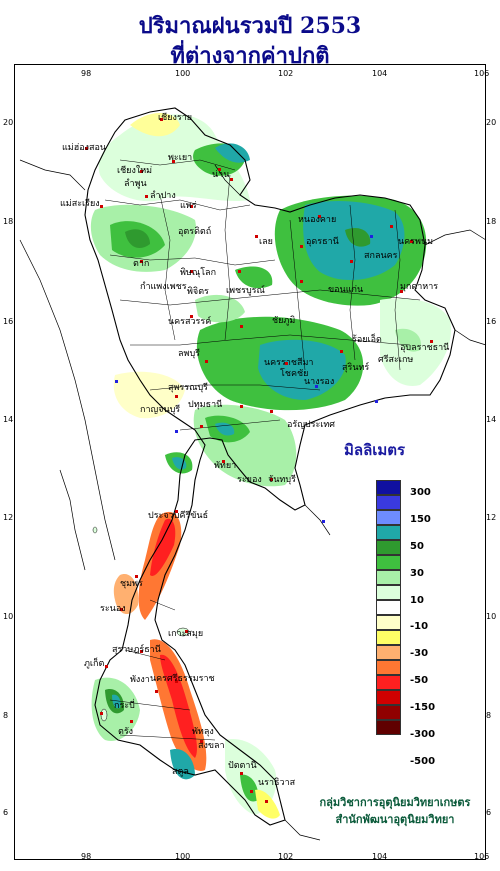 The width and height of the screenshot is (500, 871). What do you see at coordinates (84, 148) in the screenshot?
I see `province-label: แม่ฮ่องสอน` at bounding box center [84, 148].